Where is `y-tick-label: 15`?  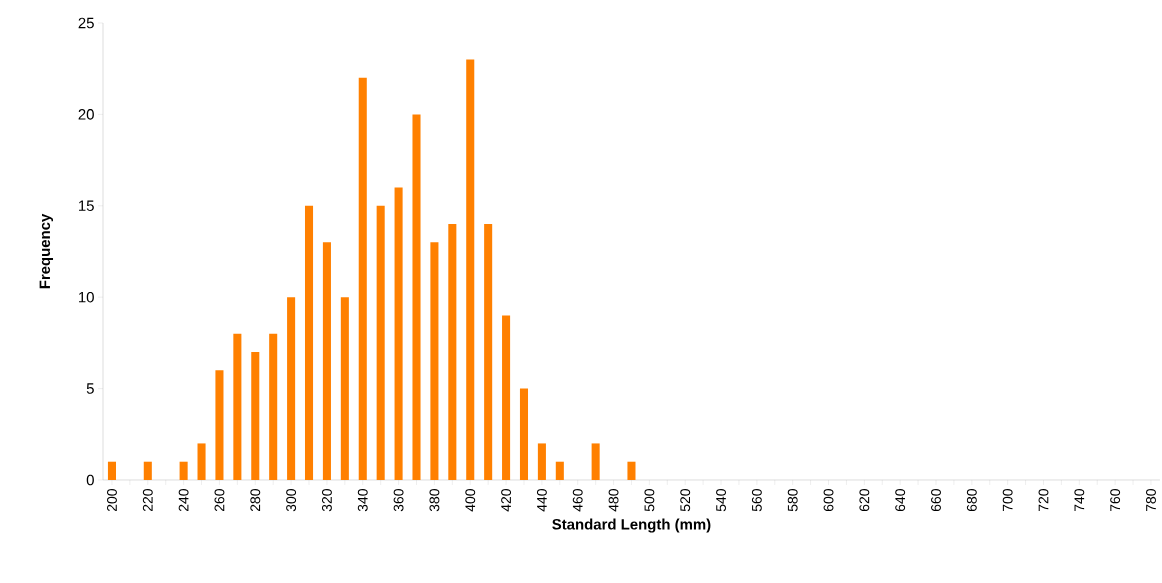
y-tick-label: 15 is located at coordinates (86, 205).